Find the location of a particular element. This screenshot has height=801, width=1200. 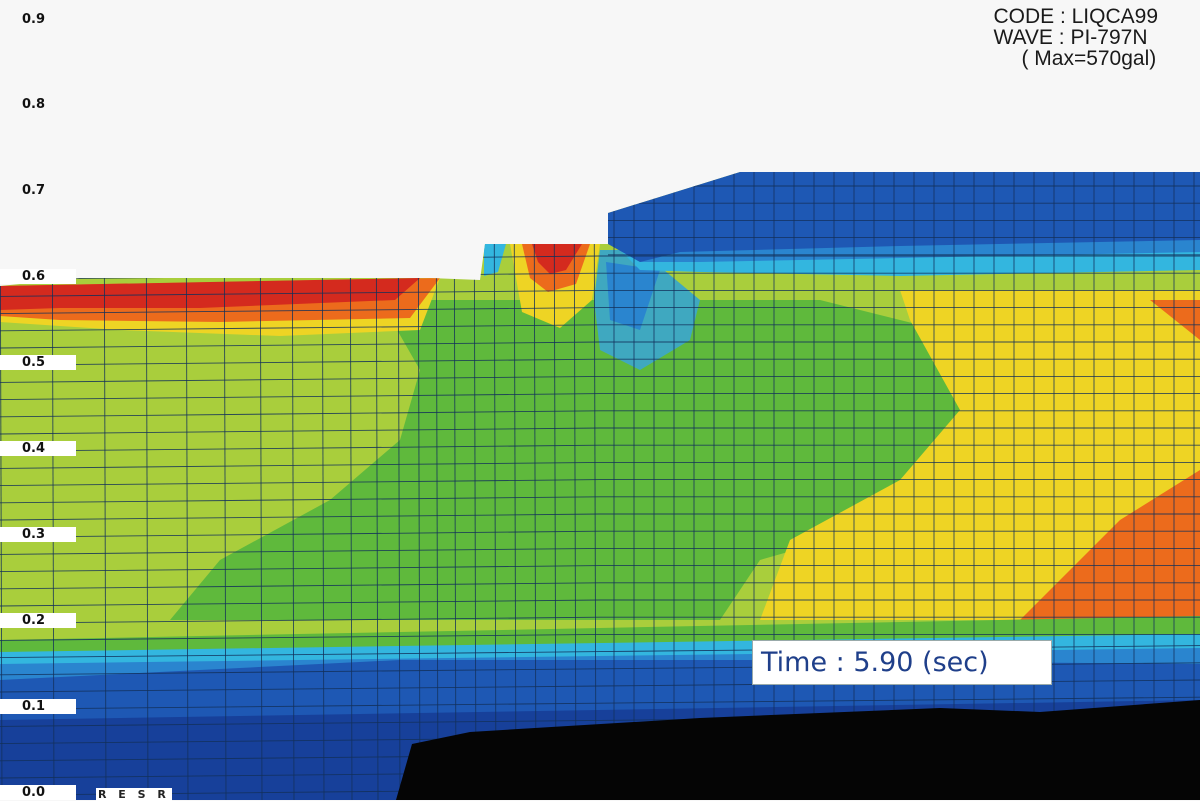

y-tick-label: 0.4 is located at coordinates (38, 448).